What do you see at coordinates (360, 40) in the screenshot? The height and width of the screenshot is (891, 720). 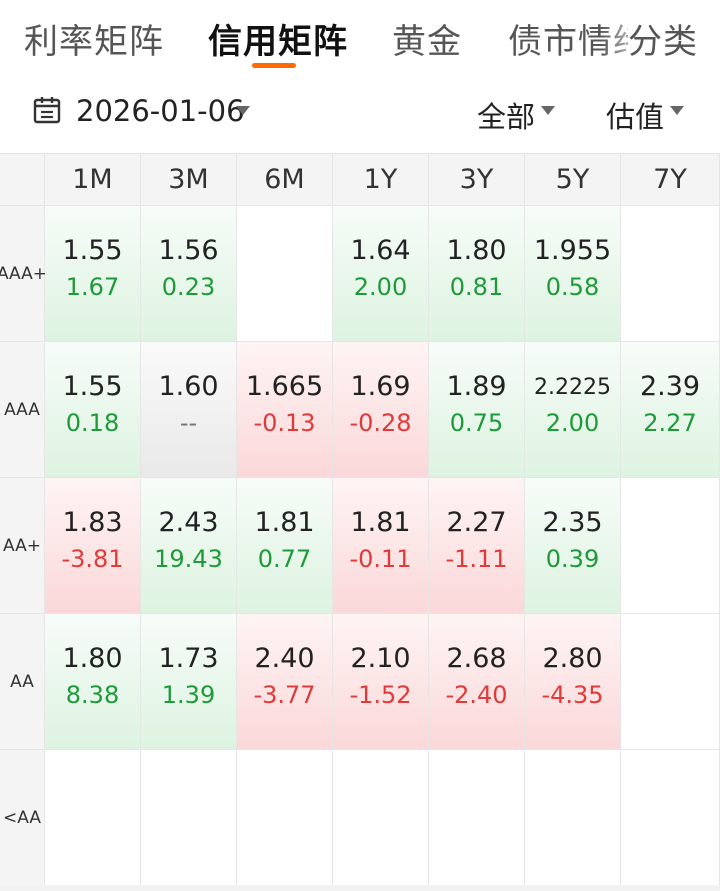 I see `tab-bar: 利率矩阵 信用矩阵 黄金 债市情绪 分类` at bounding box center [360, 40].